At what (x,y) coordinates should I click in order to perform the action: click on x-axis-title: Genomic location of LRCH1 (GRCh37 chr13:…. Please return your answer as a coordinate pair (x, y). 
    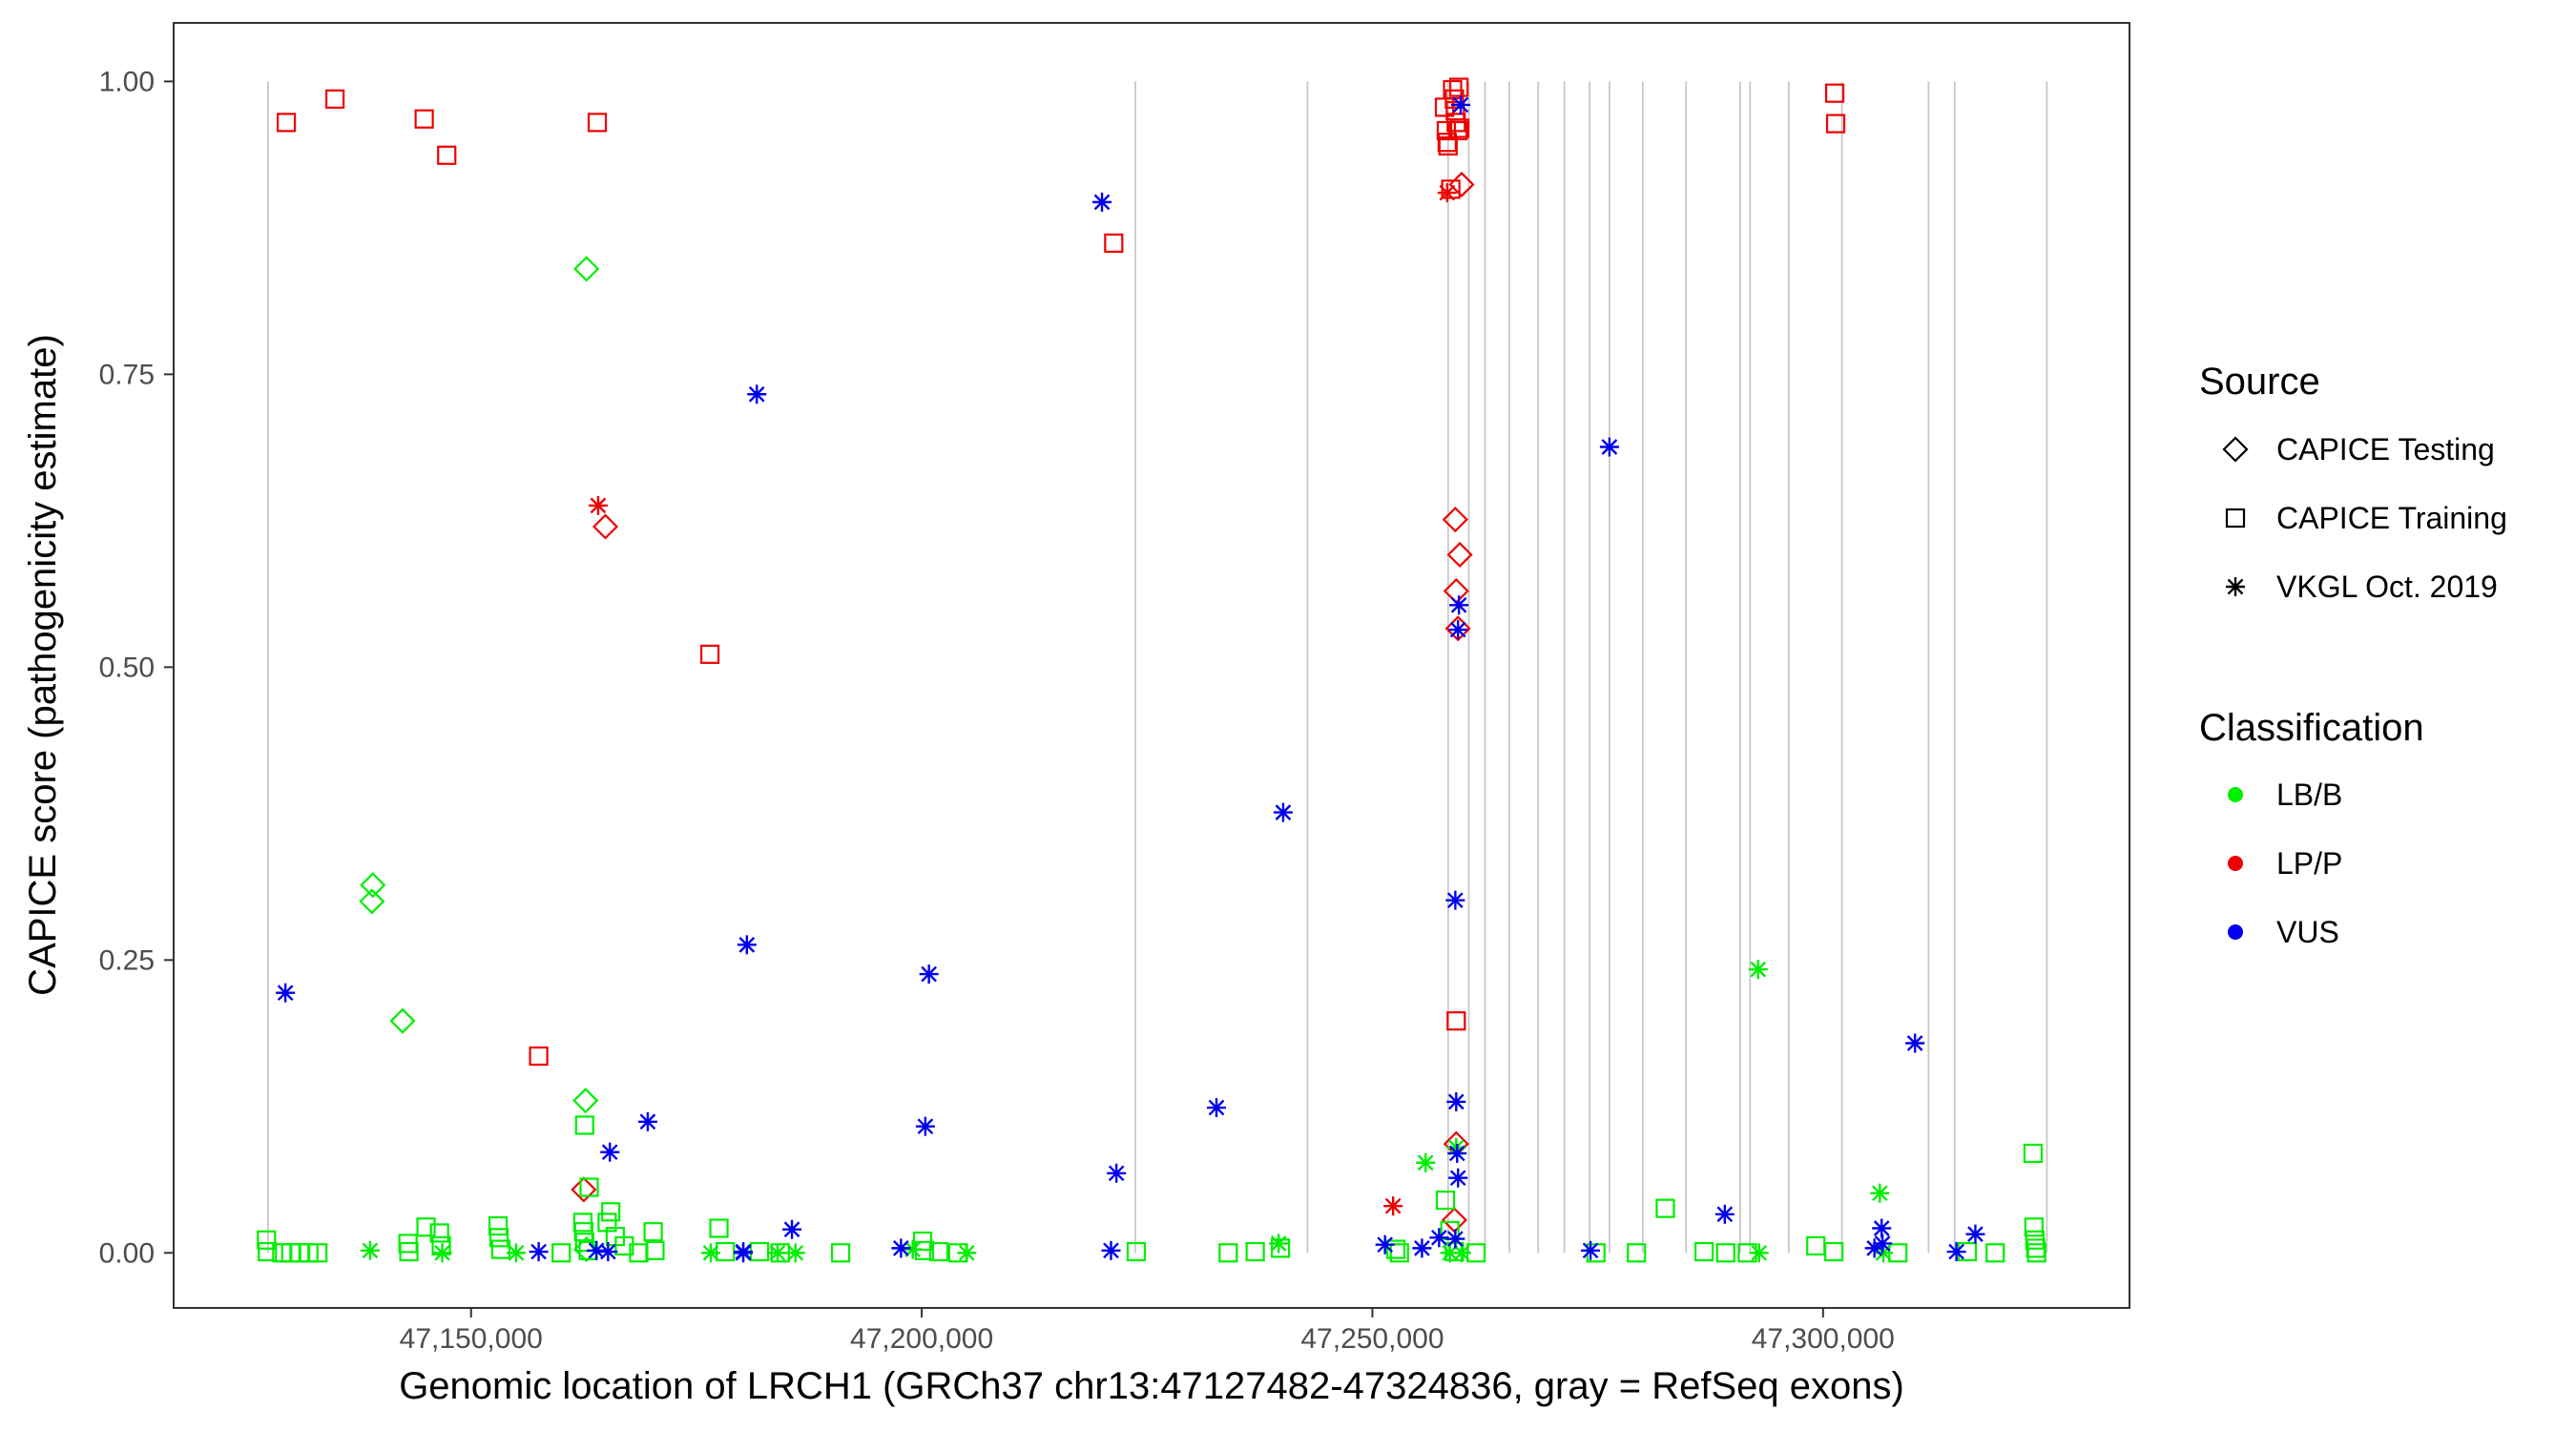
    Looking at the image, I should click on (1151, 1386).